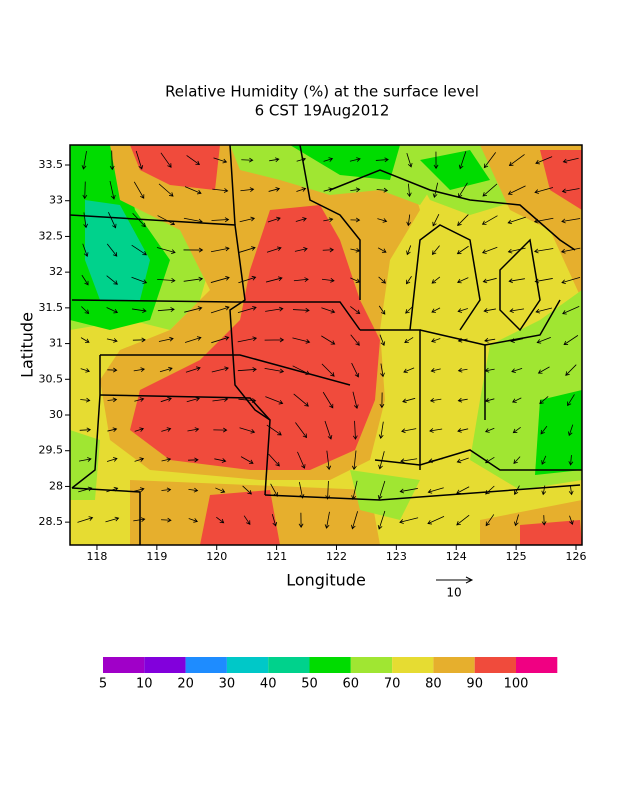 The height and width of the screenshot is (804, 618). Describe the element at coordinates (328, 674) in the screenshot. I see `colorbar: 5 10 20 30 40 50 60 70 80 90 100` at that location.